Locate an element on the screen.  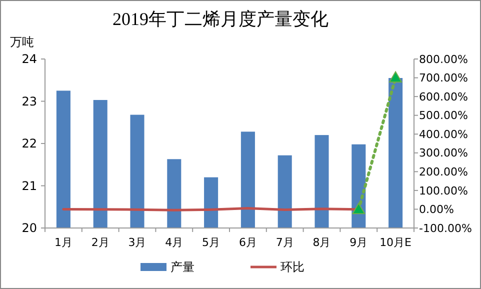
y-axis-title: 万吨 is located at coordinates (22, 42).